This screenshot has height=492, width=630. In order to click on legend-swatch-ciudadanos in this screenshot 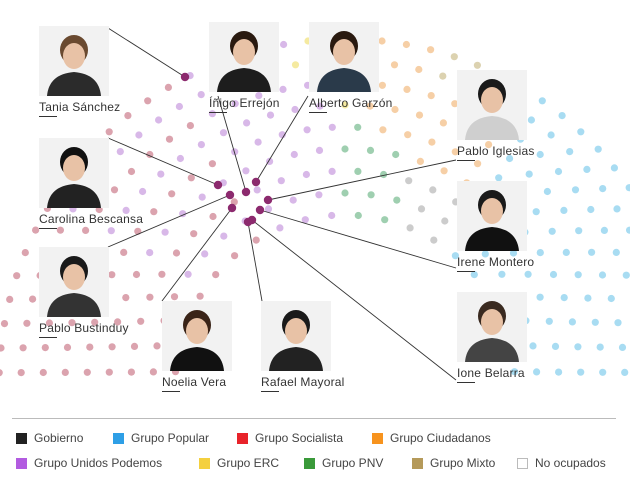, I will do `click(377, 438)`.